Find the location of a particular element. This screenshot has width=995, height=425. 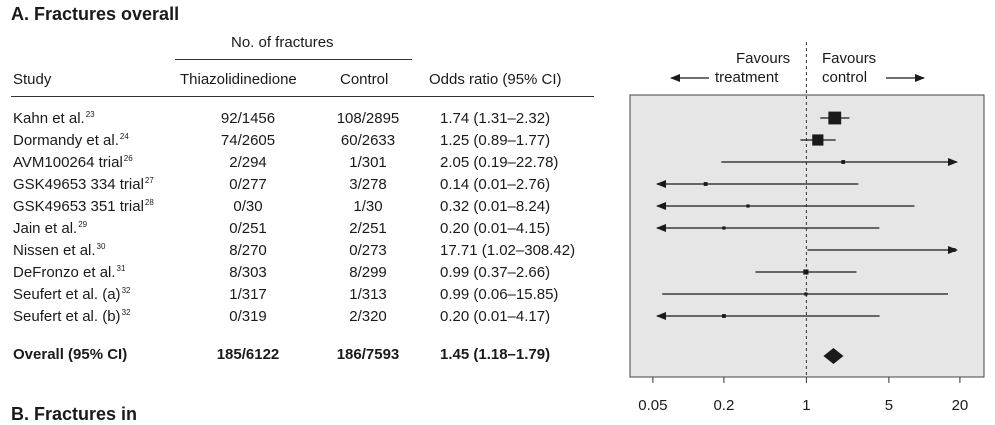

odds-ratio-ci: 17.71 (1.02–308.42) is located at coordinates (508, 250).